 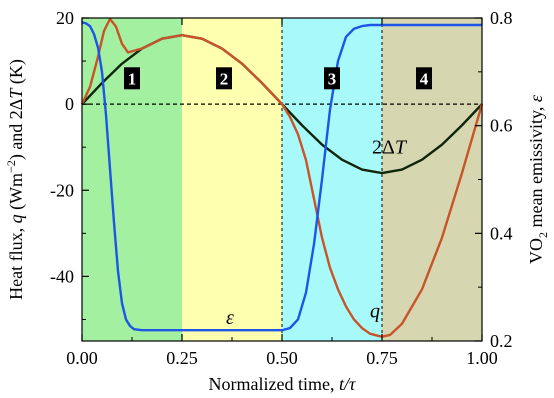 I want to click on x-tick-label: 0.75, so click(x=382, y=358).